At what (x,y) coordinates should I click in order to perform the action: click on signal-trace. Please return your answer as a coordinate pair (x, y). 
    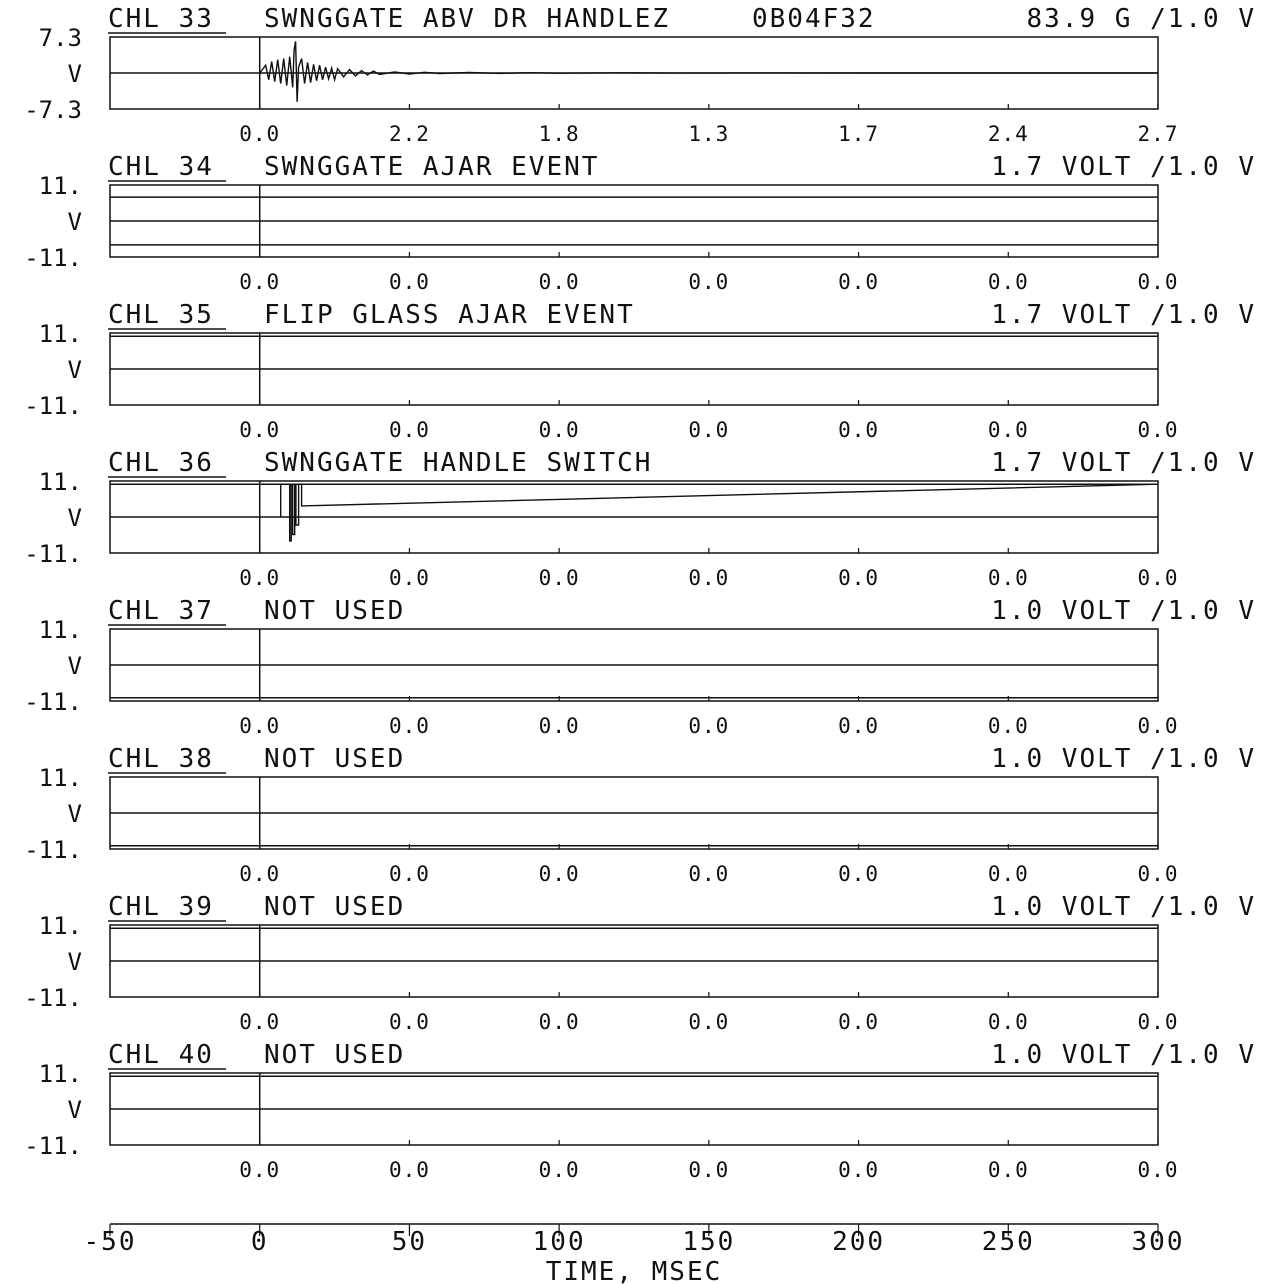
    Looking at the image, I should click on (708, 71).